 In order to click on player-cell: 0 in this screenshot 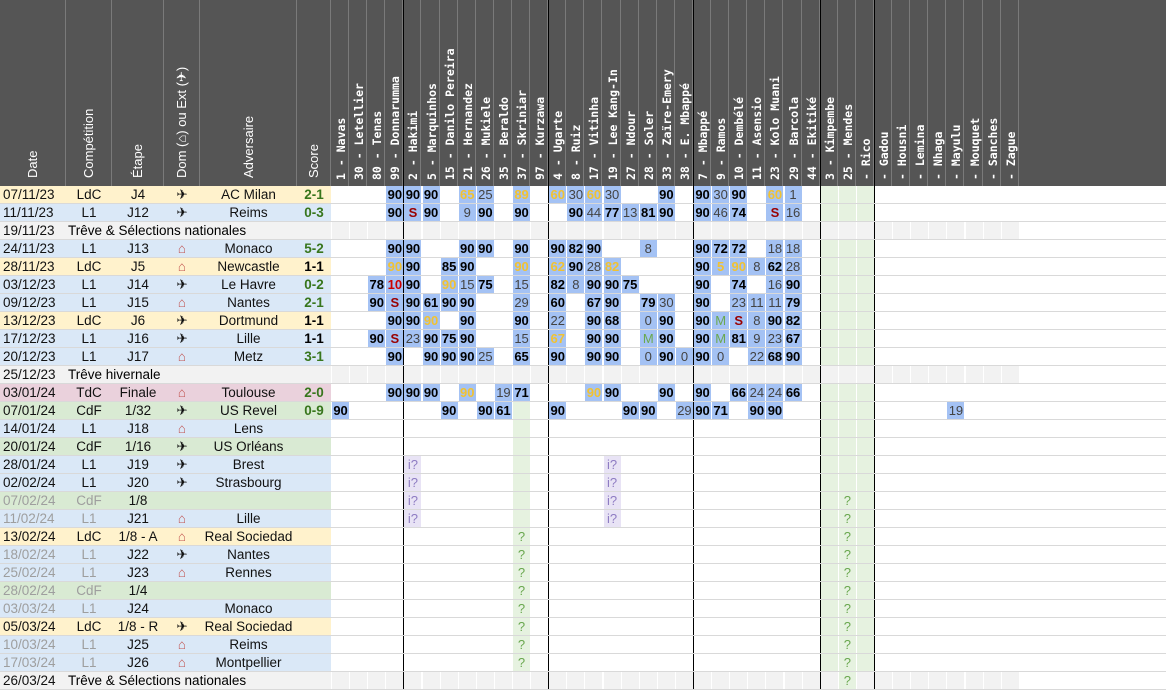, I will do `click(648, 320)`.